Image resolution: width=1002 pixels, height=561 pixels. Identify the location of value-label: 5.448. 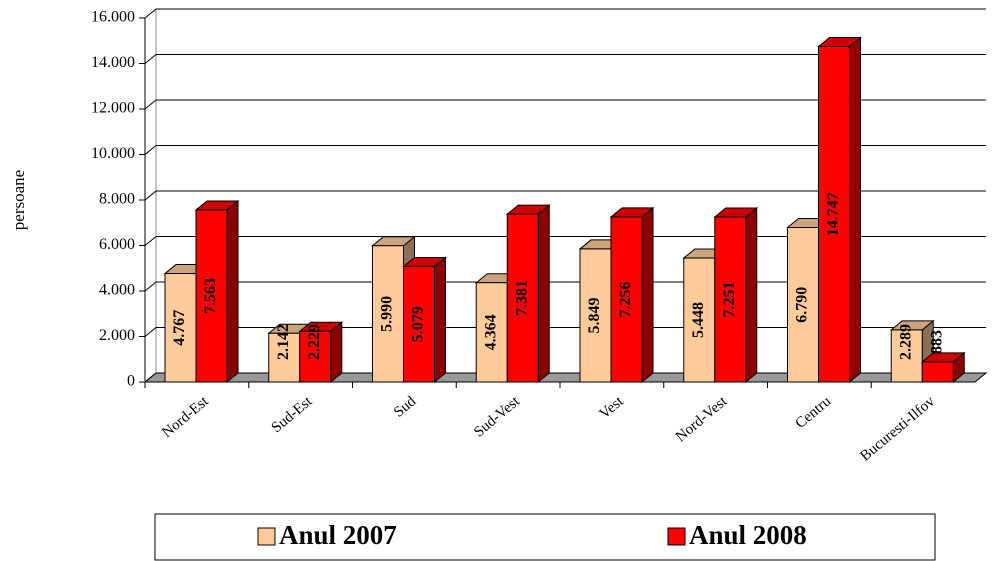
(698, 320).